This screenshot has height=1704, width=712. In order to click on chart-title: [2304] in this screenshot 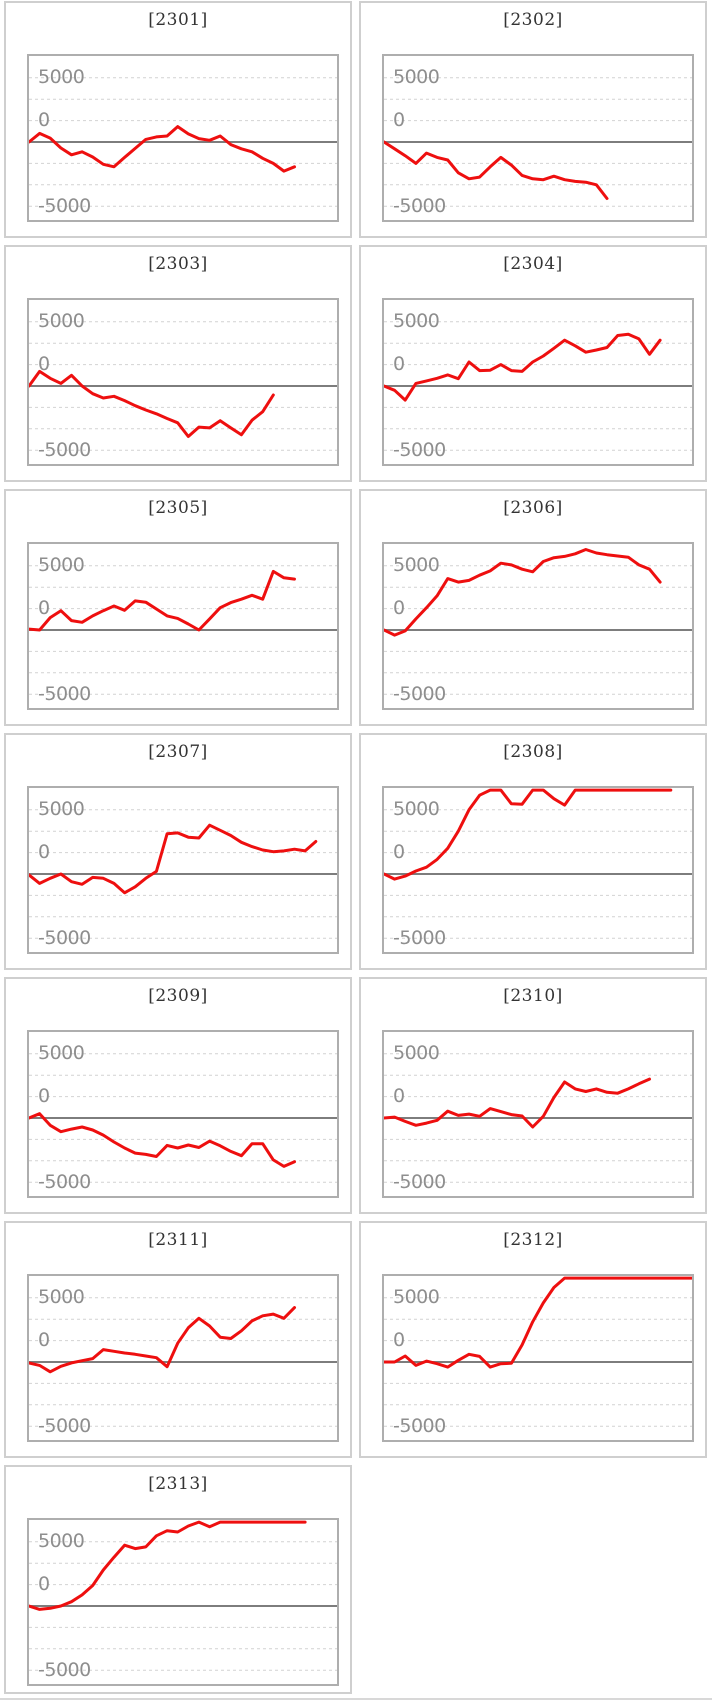, I will do `click(533, 264)`.